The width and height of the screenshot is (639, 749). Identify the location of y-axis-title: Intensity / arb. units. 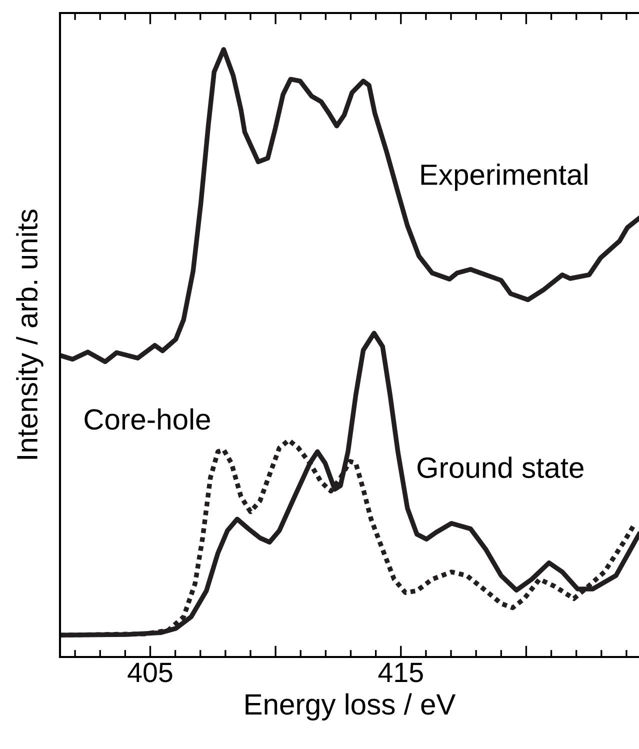
(30, 334).